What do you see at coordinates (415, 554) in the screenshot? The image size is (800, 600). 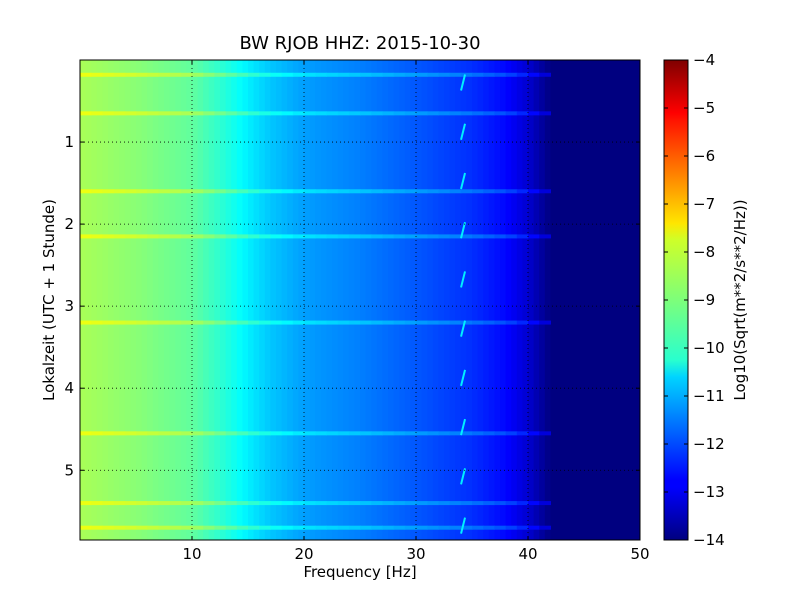 I see `x-tick-label: 30` at bounding box center [415, 554].